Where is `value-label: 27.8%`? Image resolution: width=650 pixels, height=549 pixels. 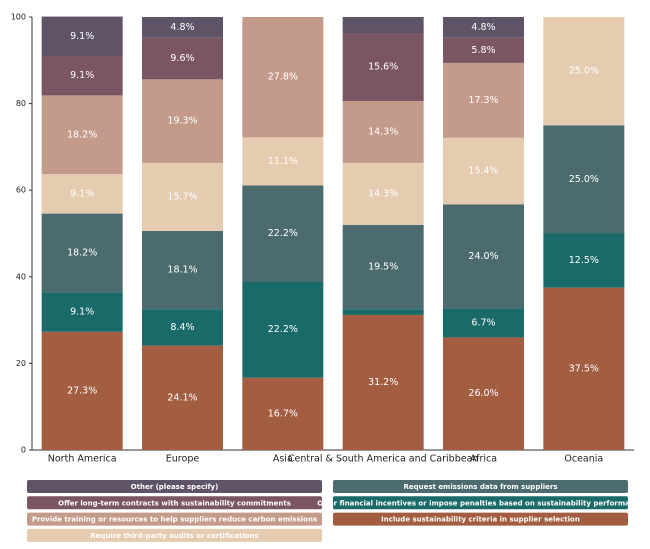
value-label: 27.8% is located at coordinates (283, 77).